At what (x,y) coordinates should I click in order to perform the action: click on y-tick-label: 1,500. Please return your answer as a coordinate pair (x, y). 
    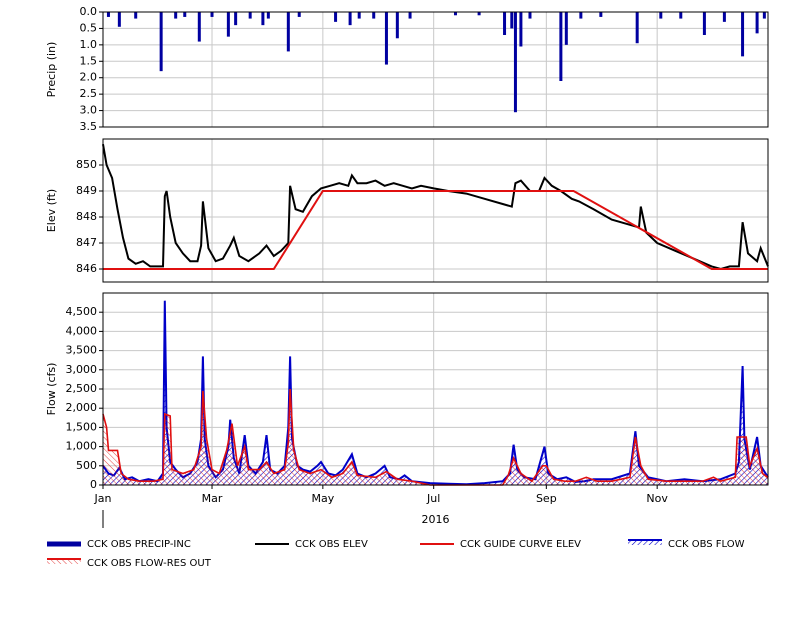
    Looking at the image, I should click on (82, 426).